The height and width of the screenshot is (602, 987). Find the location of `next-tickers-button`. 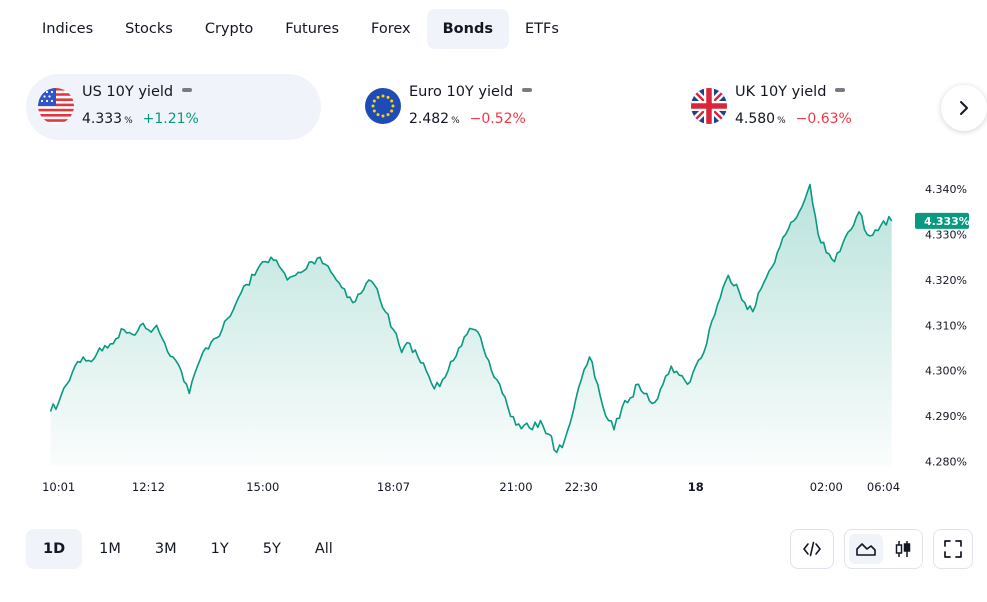

next-tickers-button is located at coordinates (964, 108).